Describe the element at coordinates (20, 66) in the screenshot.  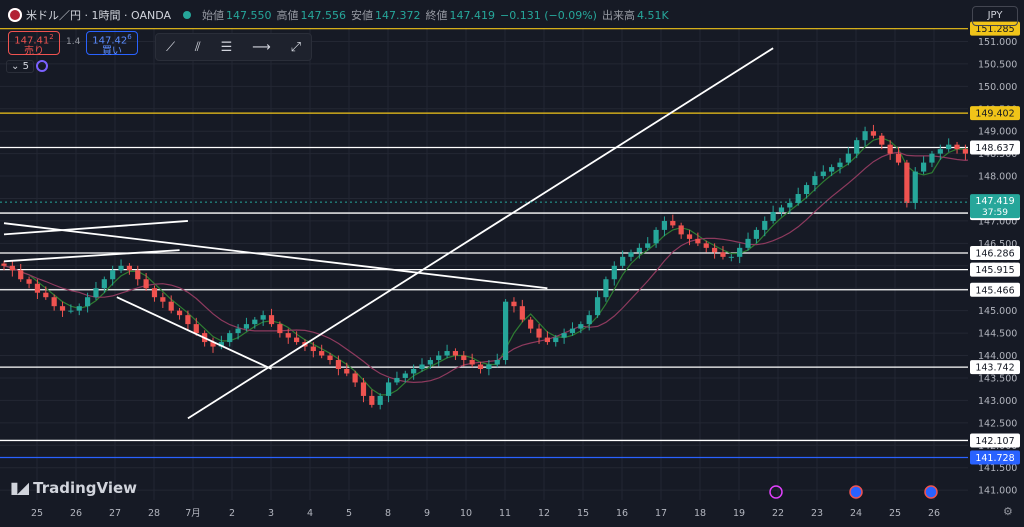
I see `indicator-toggle: ⌄ 5` at that location.